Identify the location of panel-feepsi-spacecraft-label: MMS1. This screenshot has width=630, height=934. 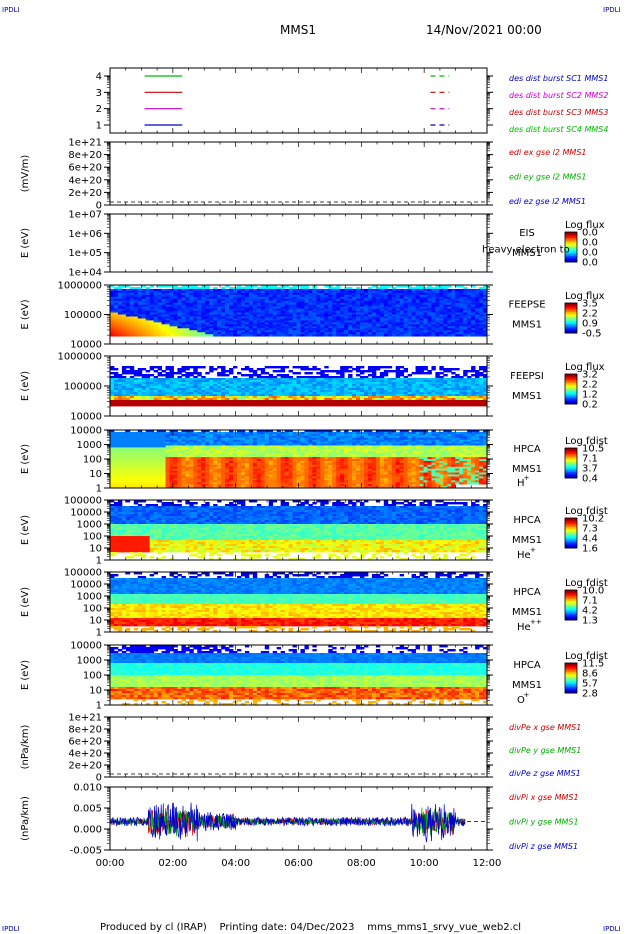
(527, 396).